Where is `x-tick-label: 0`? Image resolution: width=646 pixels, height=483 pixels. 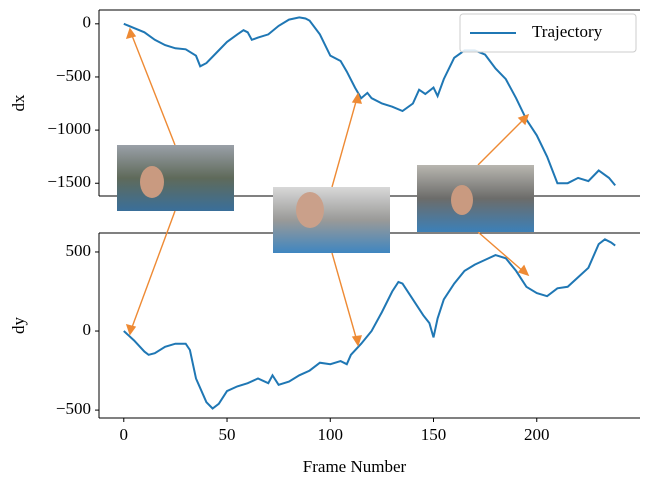 x-tick-label: 0 is located at coordinates (124, 434).